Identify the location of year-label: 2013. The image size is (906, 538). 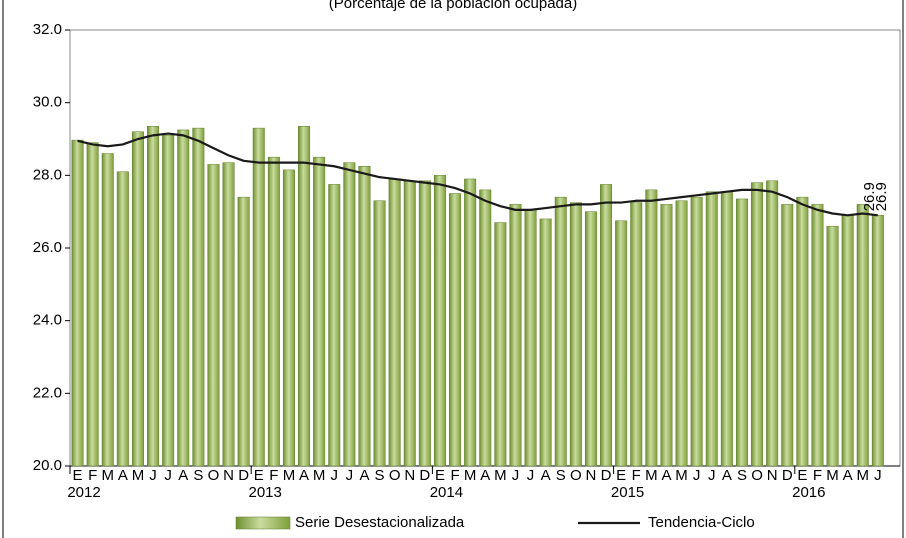
(265, 492).